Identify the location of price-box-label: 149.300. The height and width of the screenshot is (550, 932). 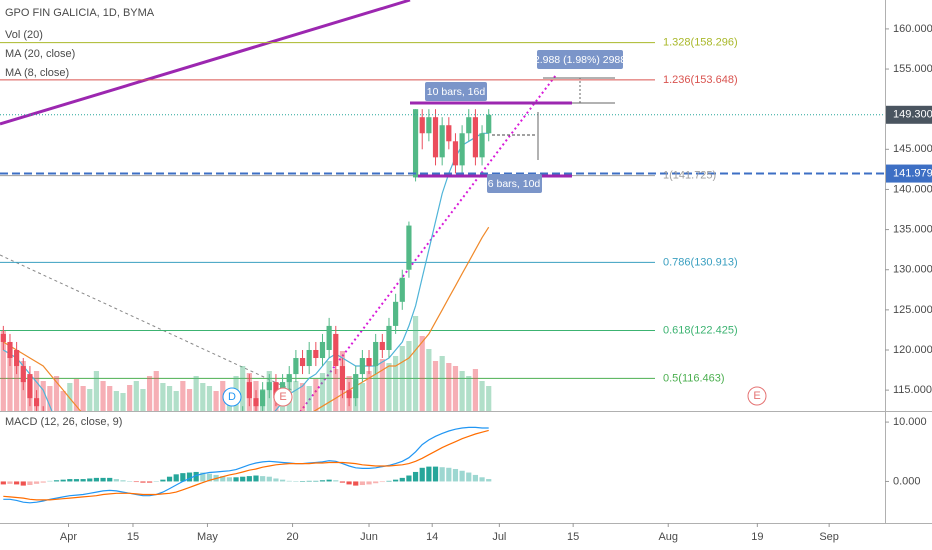
(912, 115).